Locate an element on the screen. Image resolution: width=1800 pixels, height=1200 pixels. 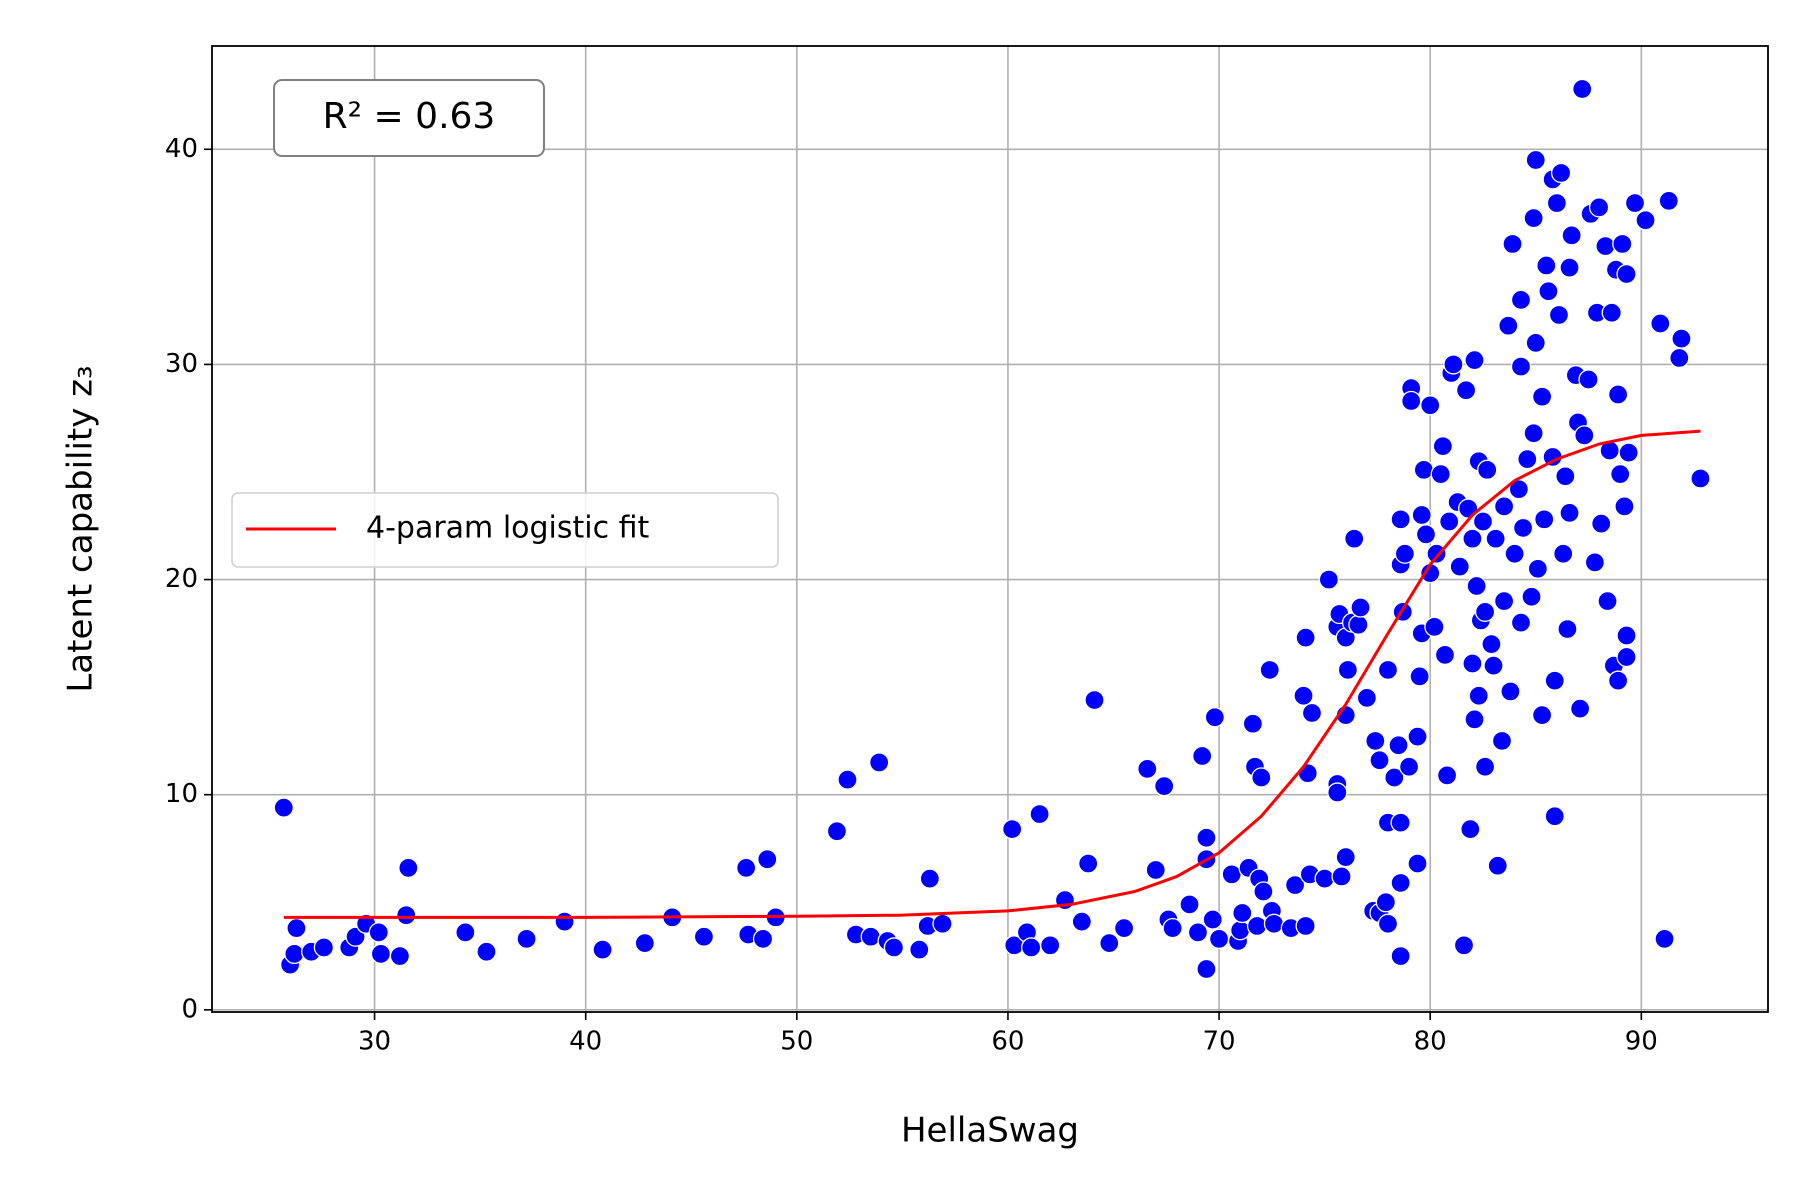
x-tick-label: 30 is located at coordinates (374, 1042).